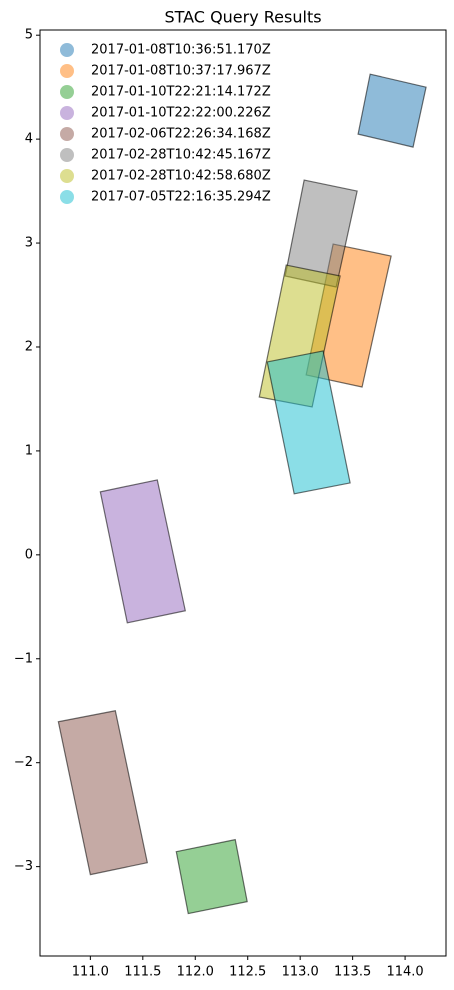 The height and width of the screenshot is (990, 454). What do you see at coordinates (29, 450) in the screenshot?
I see `y-tick-label: 1` at bounding box center [29, 450].